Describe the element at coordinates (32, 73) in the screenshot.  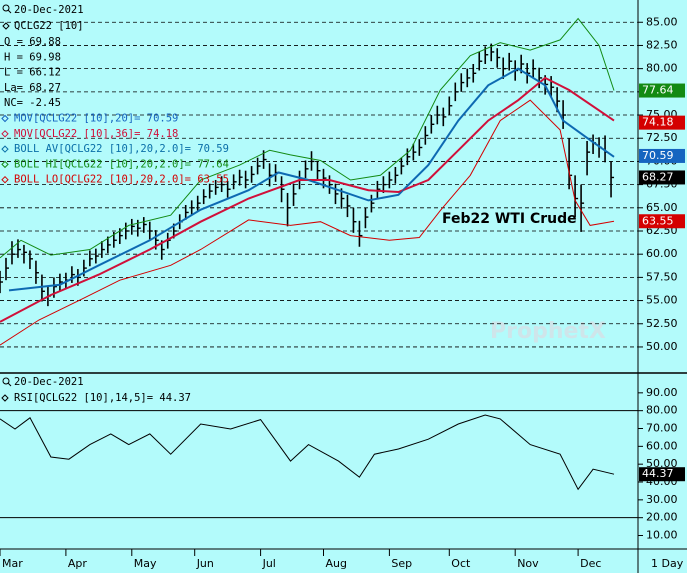
I see `stat-label: L = 66.12` at that location.